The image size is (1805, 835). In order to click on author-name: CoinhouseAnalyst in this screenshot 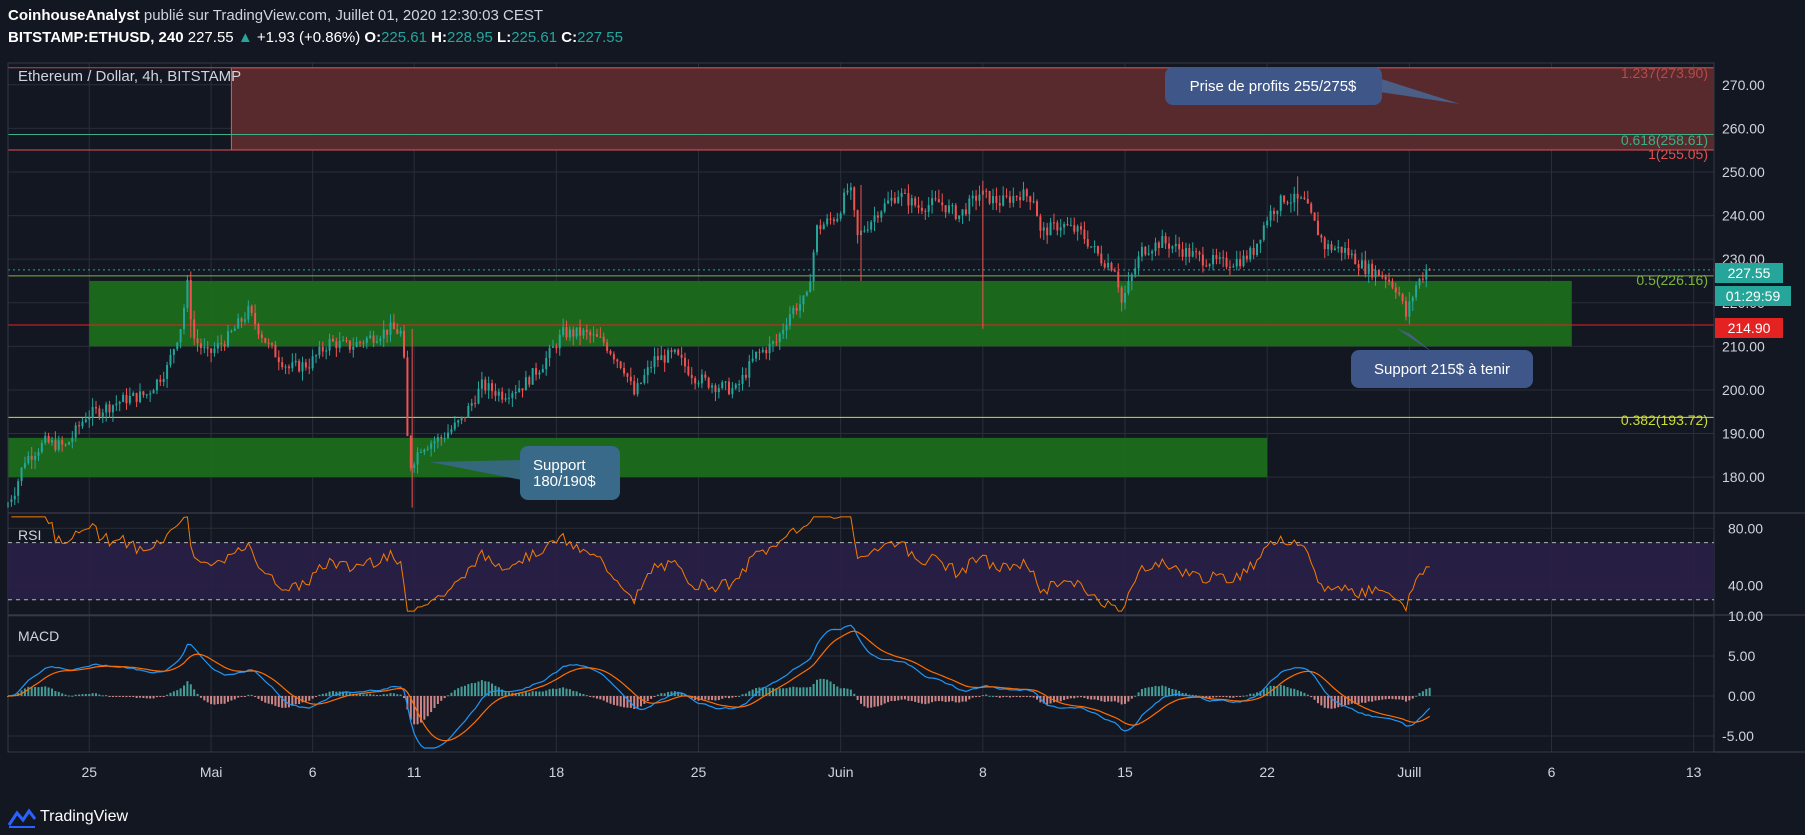, I will do `click(74, 15)`.